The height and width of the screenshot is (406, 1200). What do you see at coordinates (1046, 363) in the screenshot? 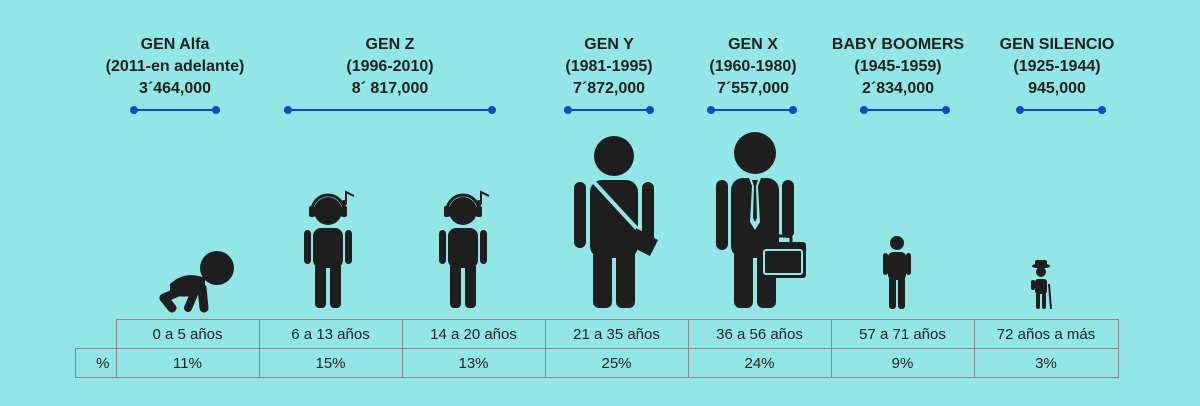
I see `percentage-cell: 3%` at bounding box center [1046, 363].